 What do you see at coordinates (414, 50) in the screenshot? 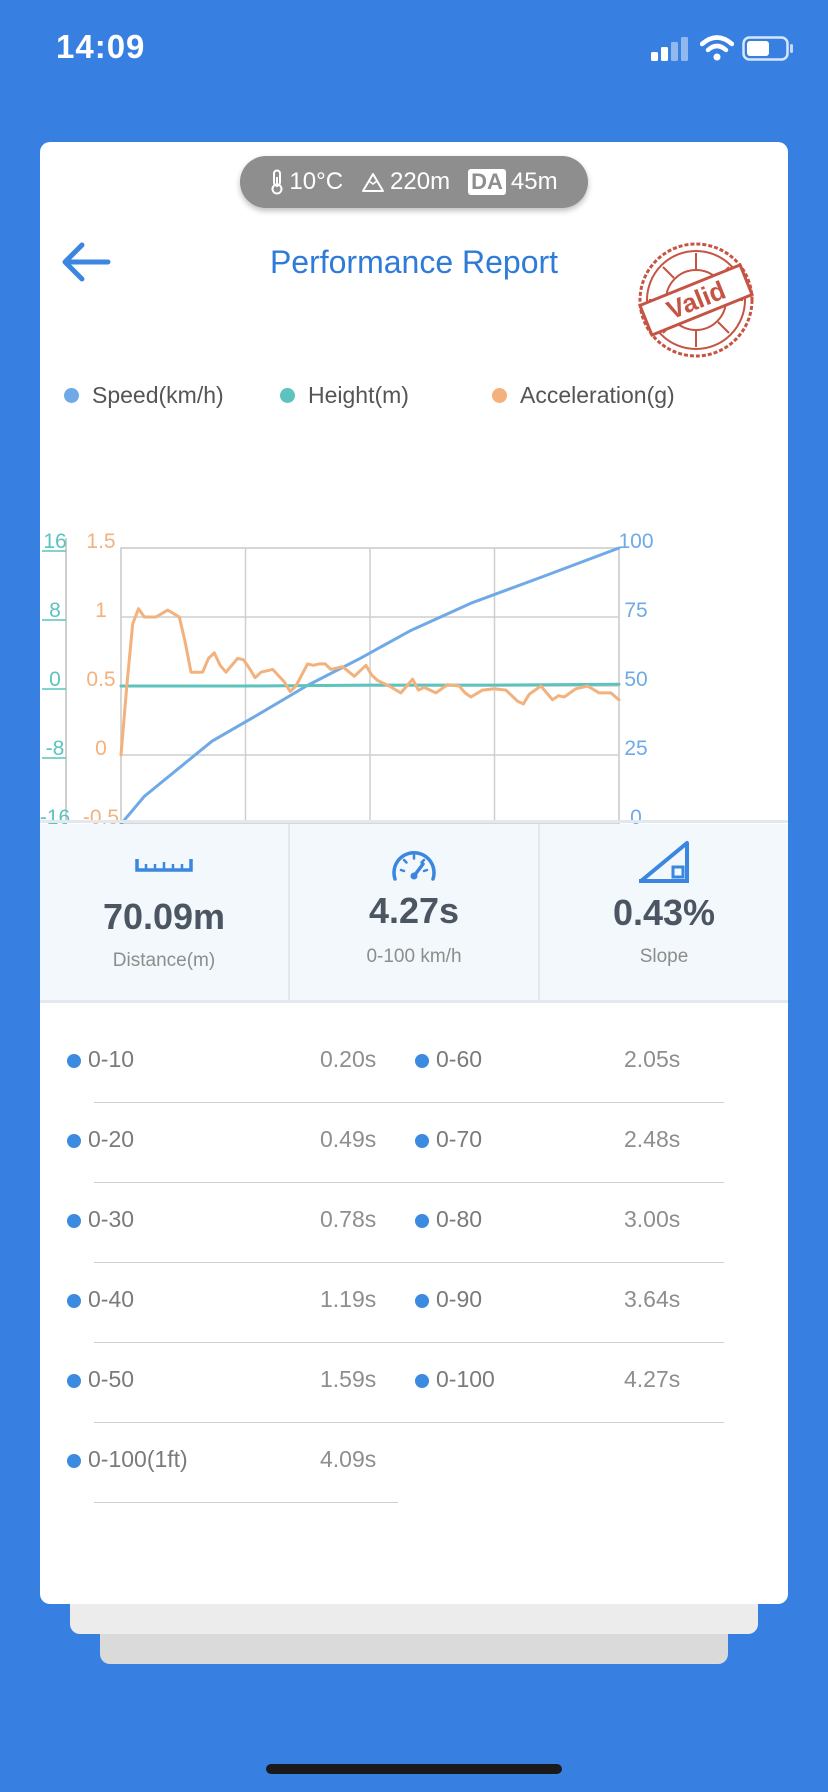
I see `status-bar: 14:09` at bounding box center [414, 50].